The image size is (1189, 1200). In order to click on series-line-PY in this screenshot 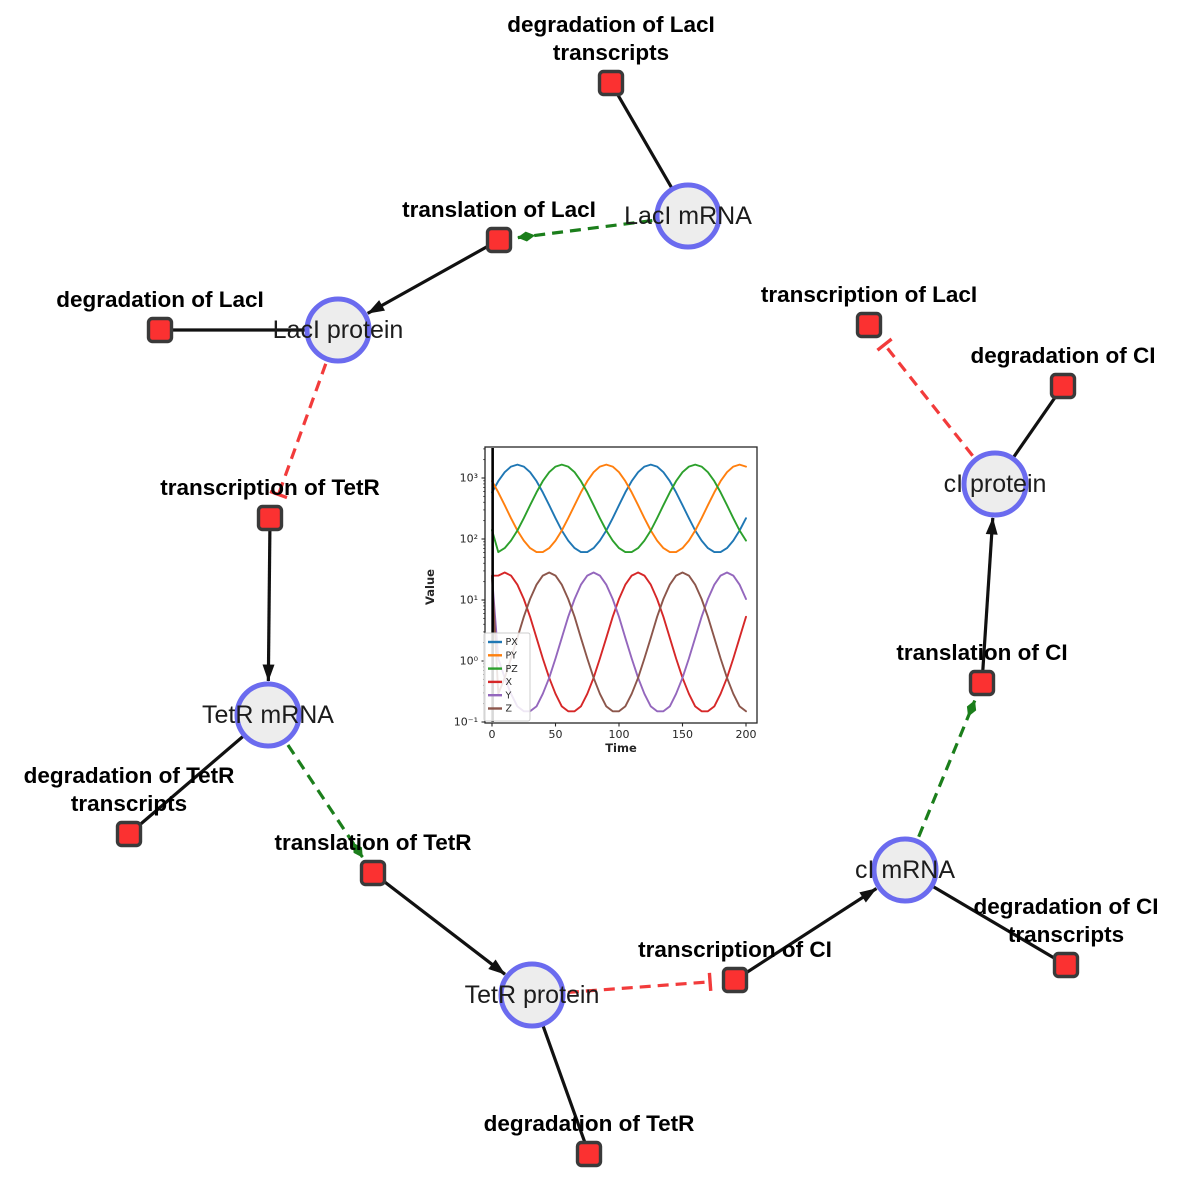, I will do `click(619, 508)`.